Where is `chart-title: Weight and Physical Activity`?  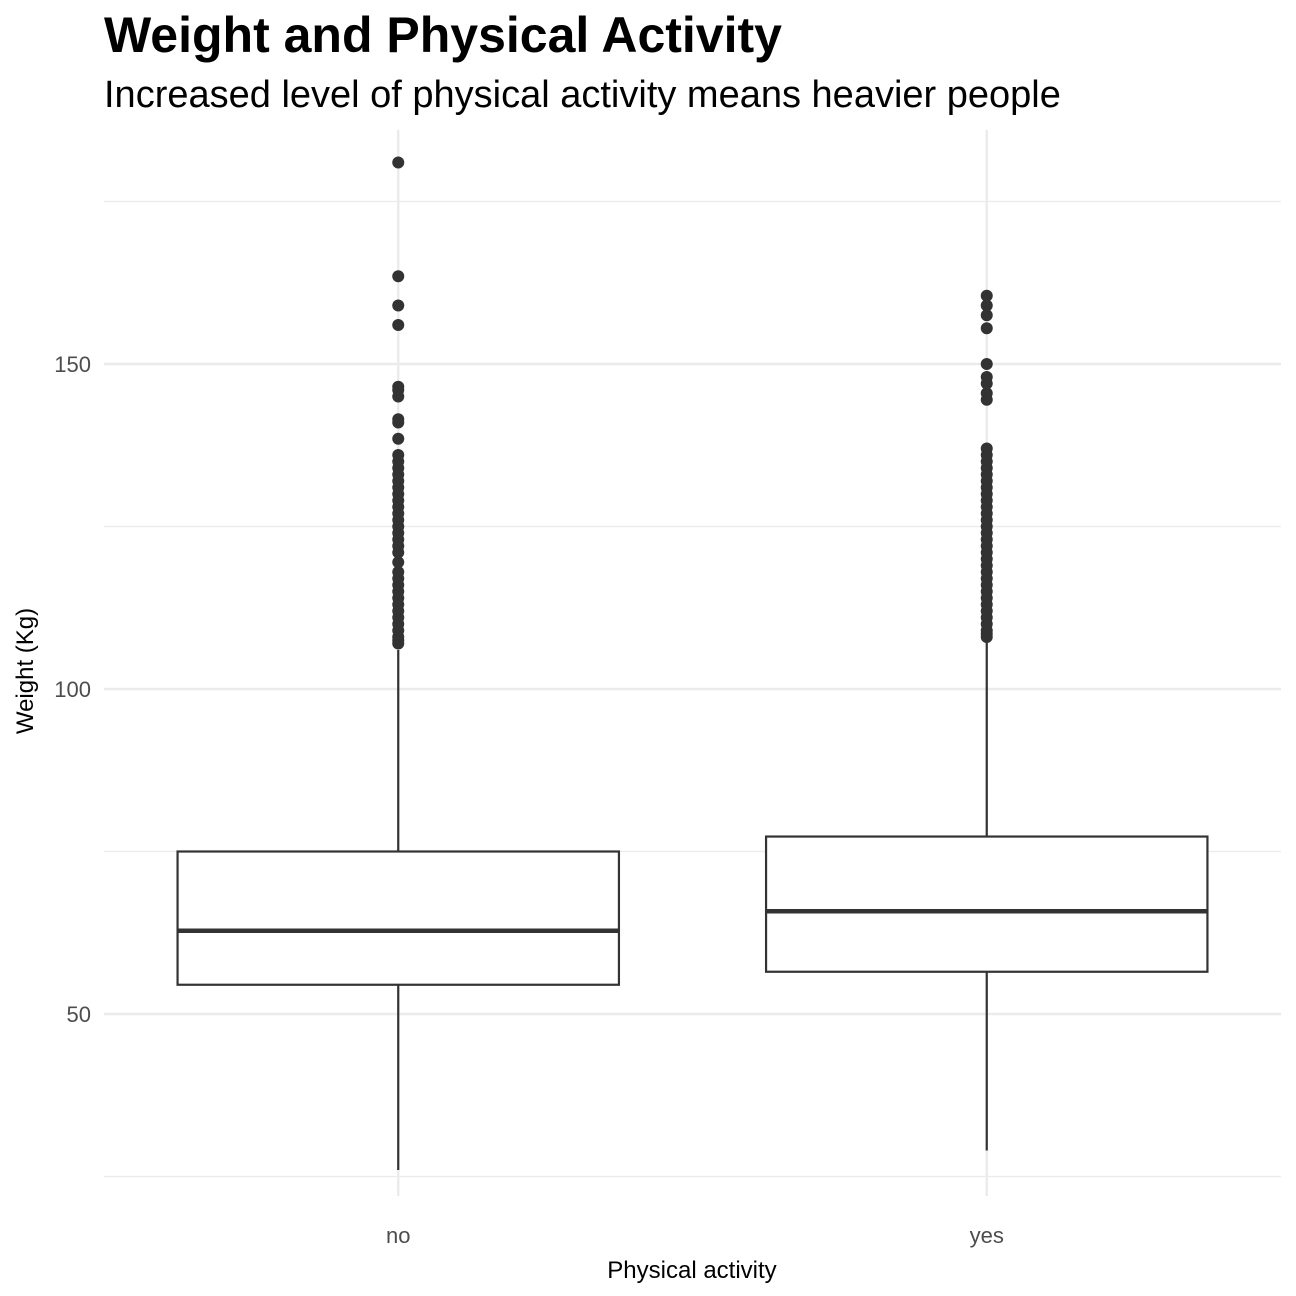
chart-title: Weight and Physical Activity is located at coordinates (443, 35).